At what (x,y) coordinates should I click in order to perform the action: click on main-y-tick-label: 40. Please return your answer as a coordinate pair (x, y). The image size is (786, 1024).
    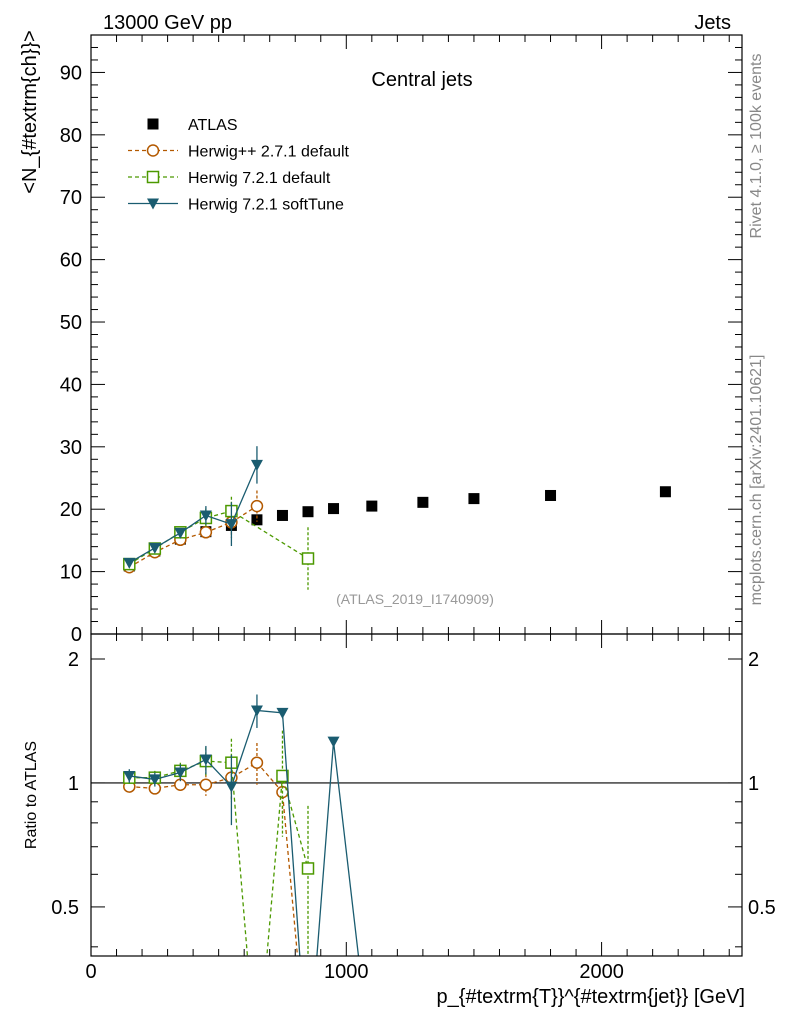
    Looking at the image, I should click on (71, 385).